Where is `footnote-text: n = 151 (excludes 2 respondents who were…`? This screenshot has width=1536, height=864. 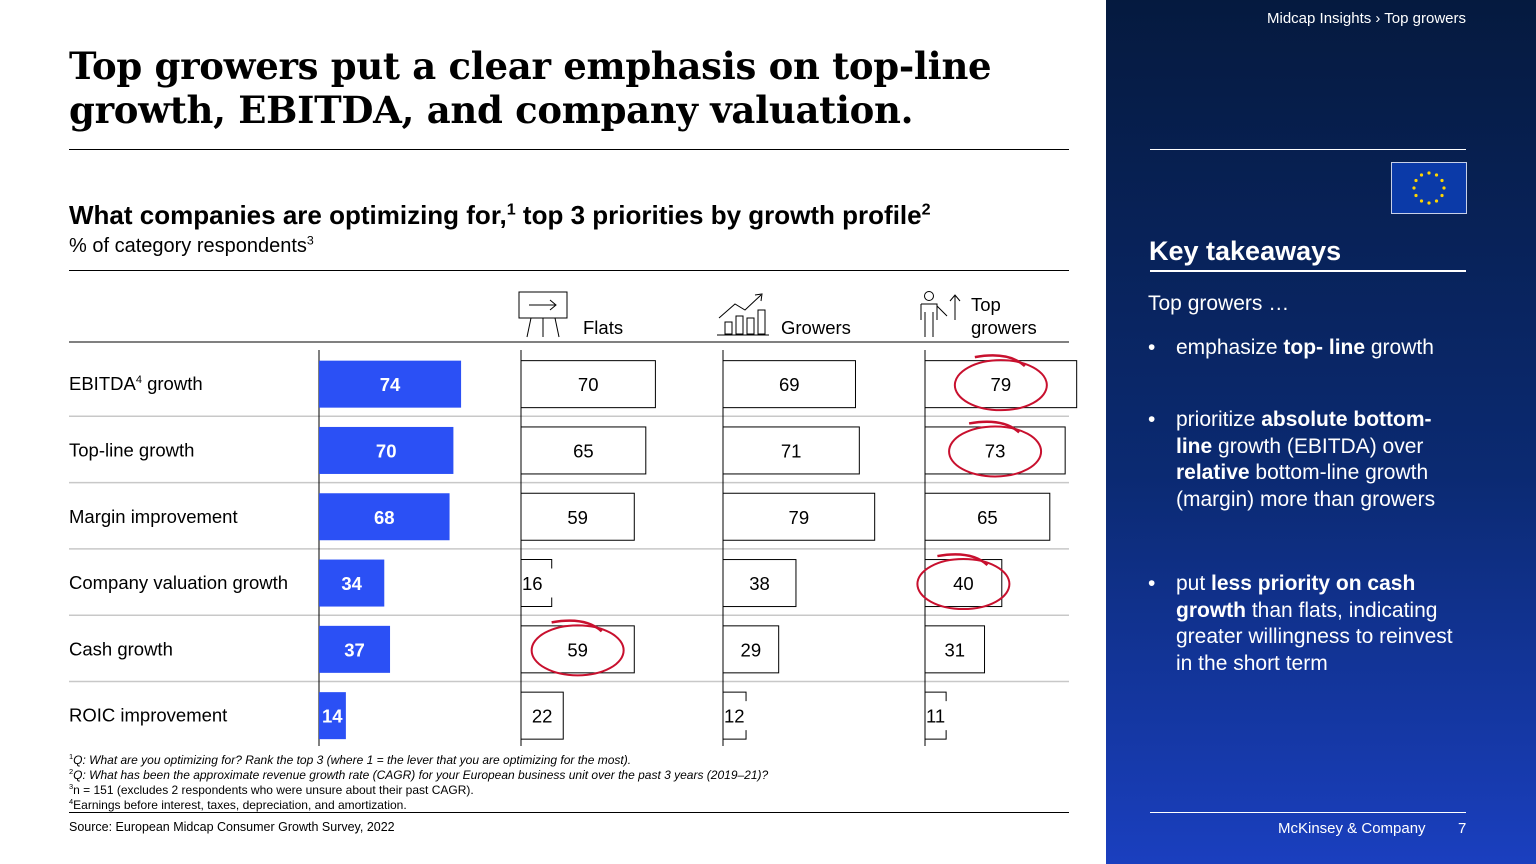 footnote-text: n = 151 (excludes 2 respondents who were… is located at coordinates (273, 790).